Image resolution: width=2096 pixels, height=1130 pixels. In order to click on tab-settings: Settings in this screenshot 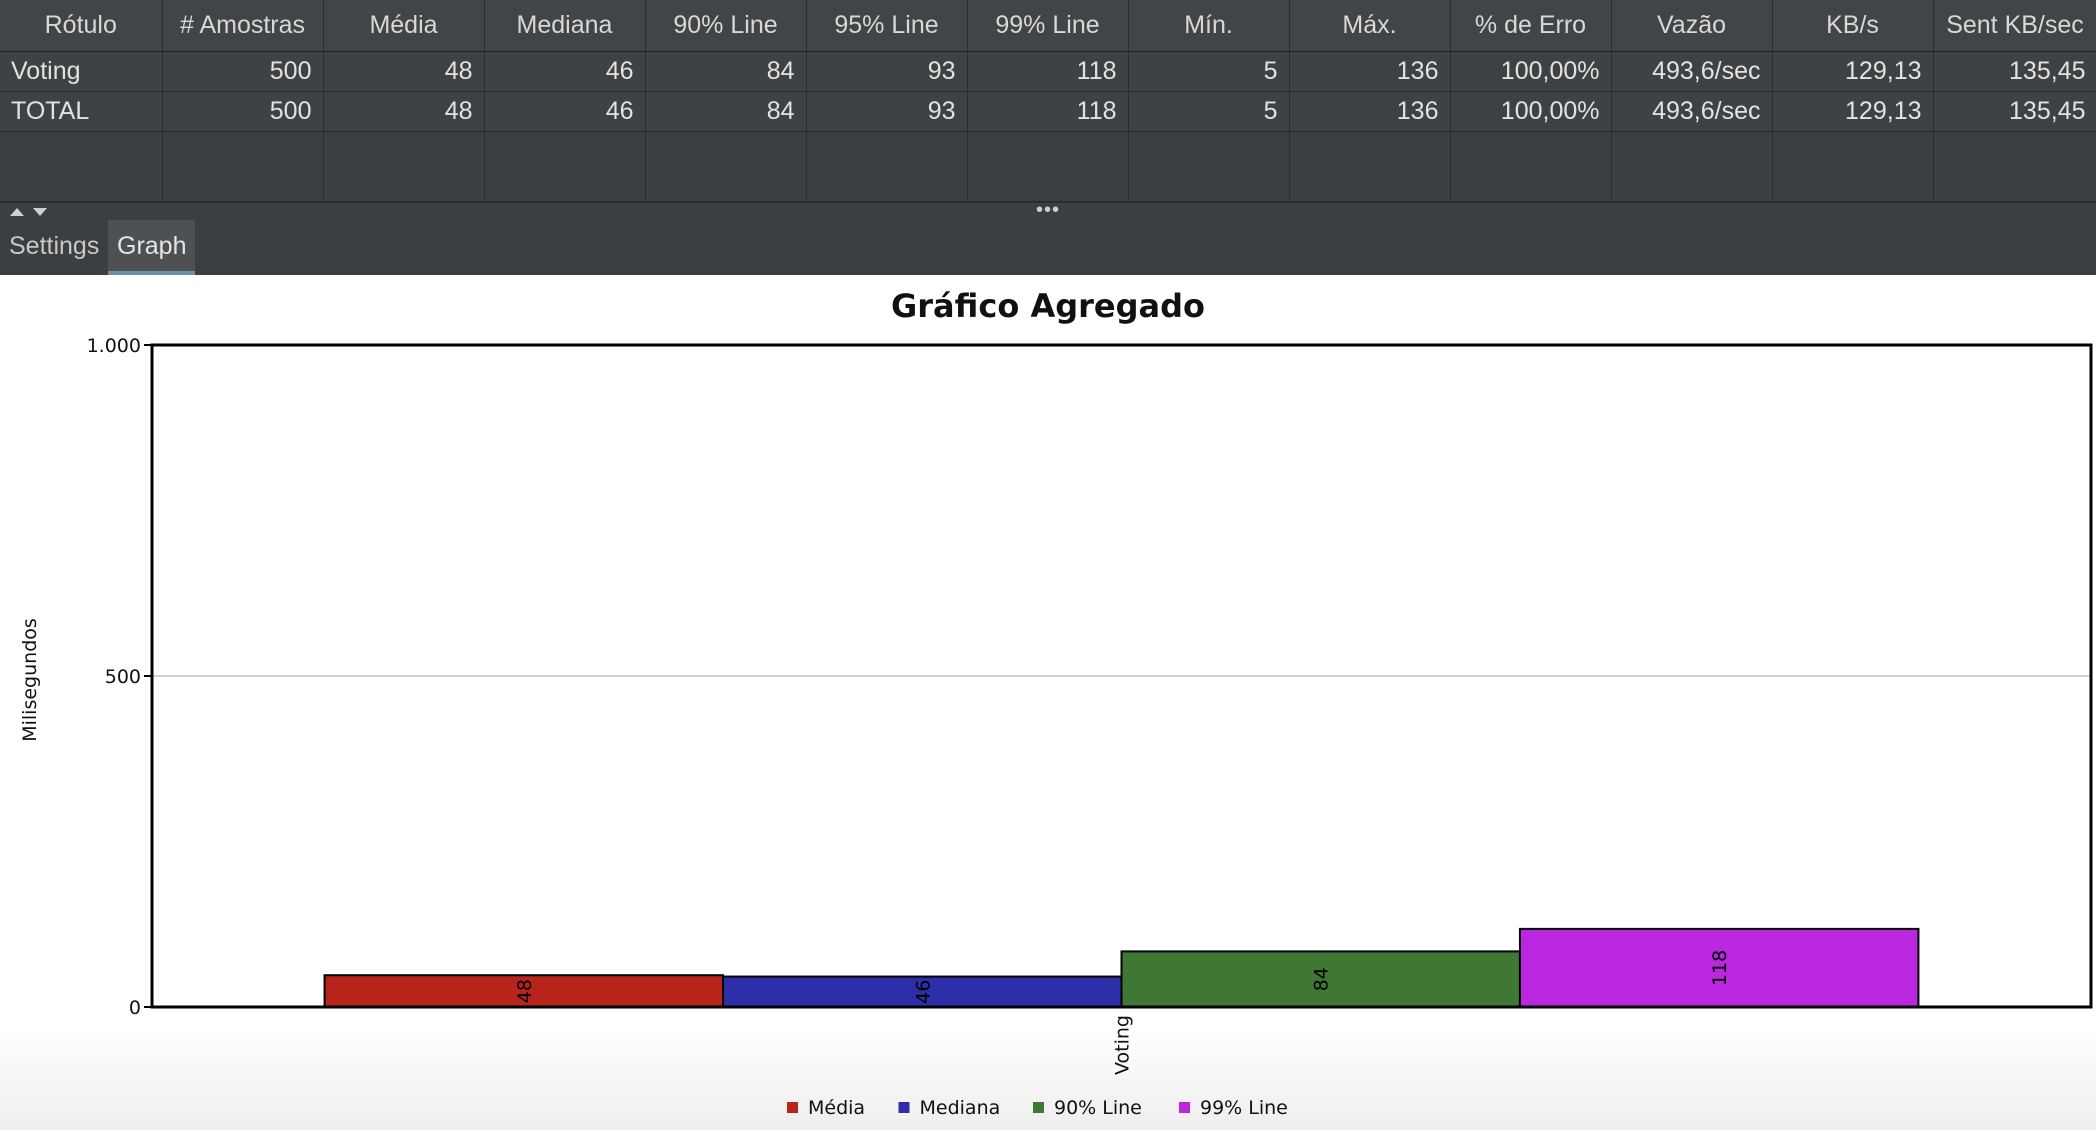, I will do `click(54, 246)`.